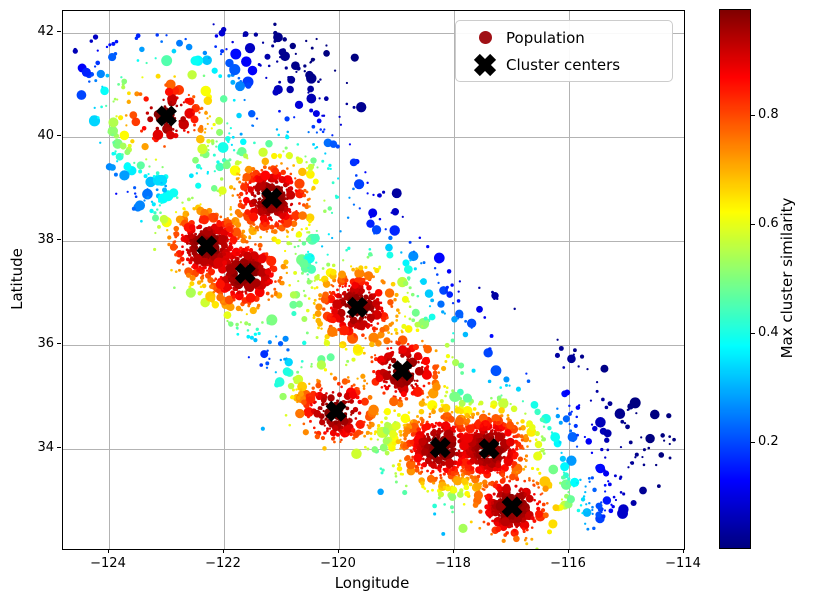 This screenshot has width=813, height=607. I want to click on y-tick-label: 42, so click(45, 31).